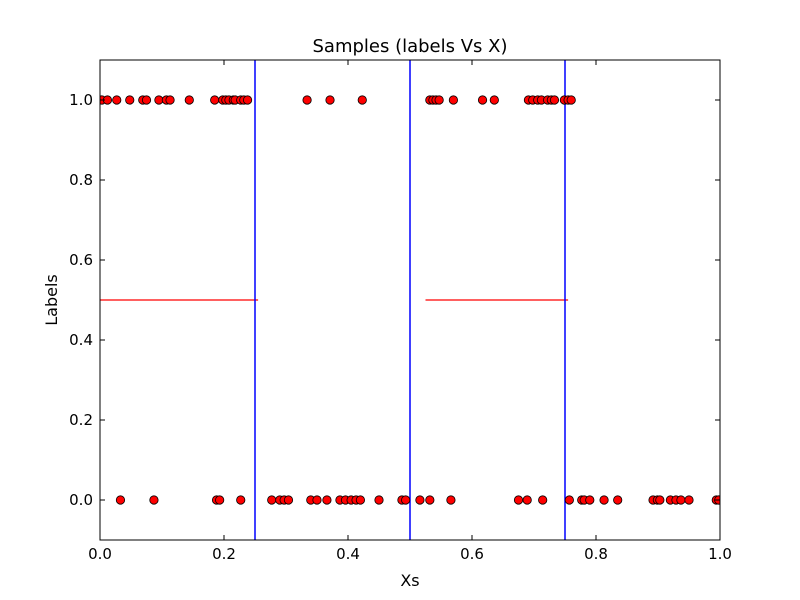  What do you see at coordinates (81, 500) in the screenshot?
I see `y-tick-label-0: 0.0` at bounding box center [81, 500].